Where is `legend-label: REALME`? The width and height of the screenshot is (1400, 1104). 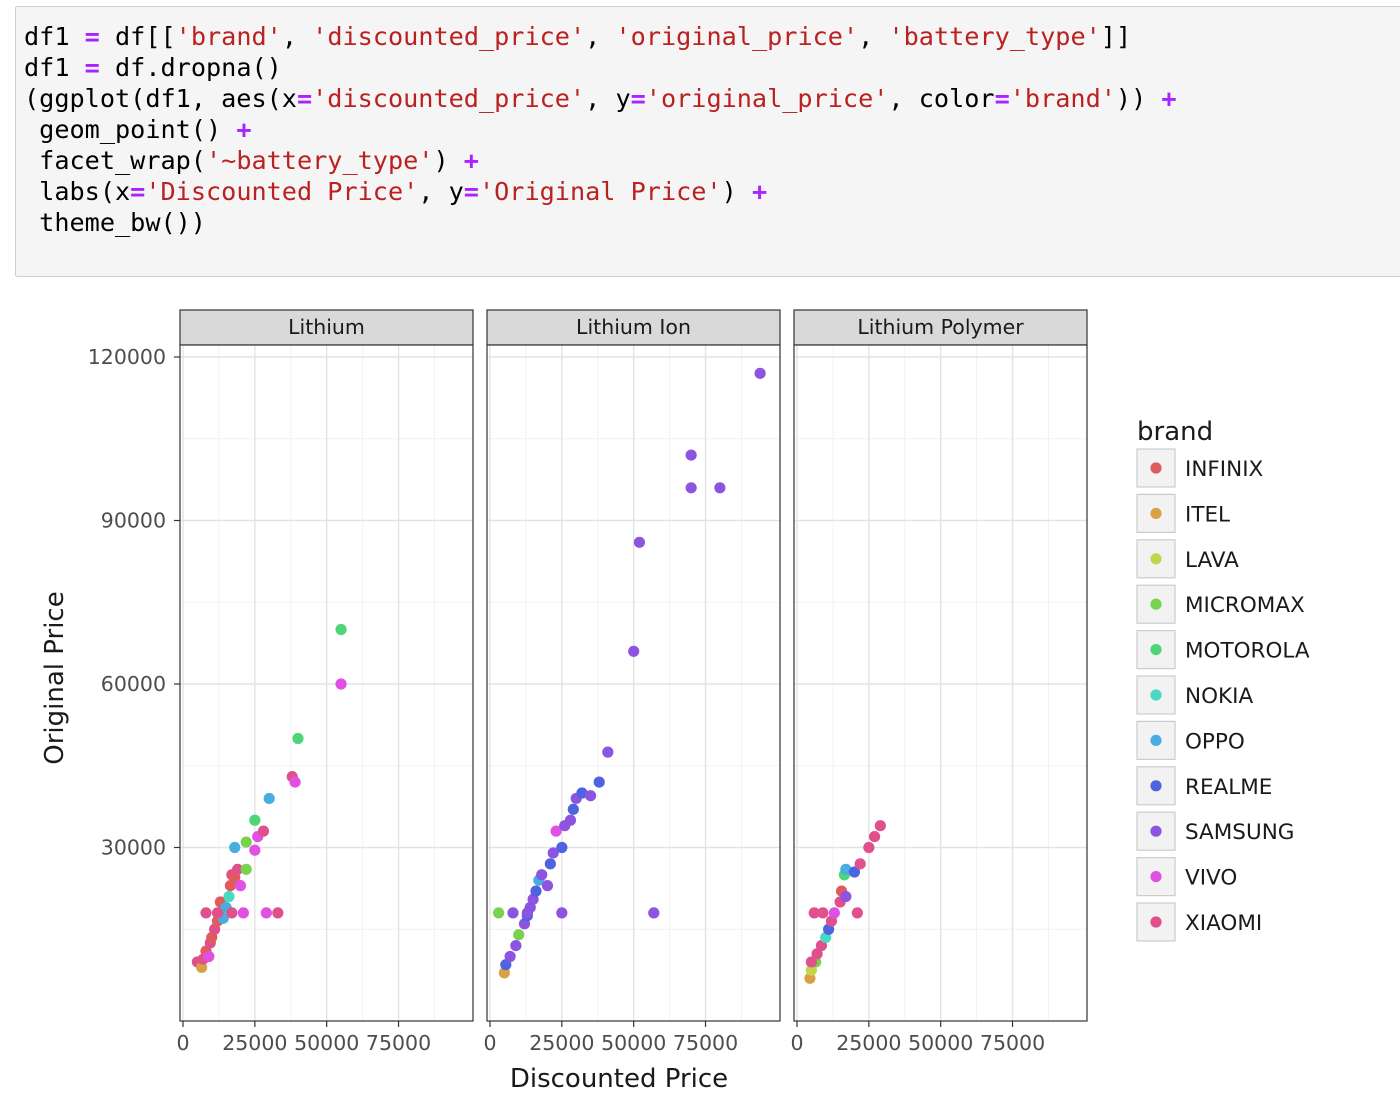
legend-label: REALME is located at coordinates (1228, 787).